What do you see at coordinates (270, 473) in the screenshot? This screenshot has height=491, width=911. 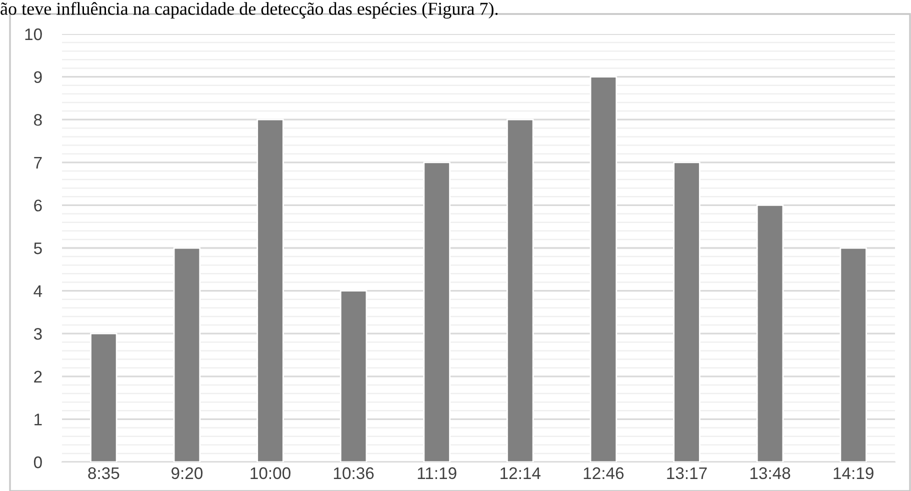 I see `x-tick-label: 10:00` at bounding box center [270, 473].